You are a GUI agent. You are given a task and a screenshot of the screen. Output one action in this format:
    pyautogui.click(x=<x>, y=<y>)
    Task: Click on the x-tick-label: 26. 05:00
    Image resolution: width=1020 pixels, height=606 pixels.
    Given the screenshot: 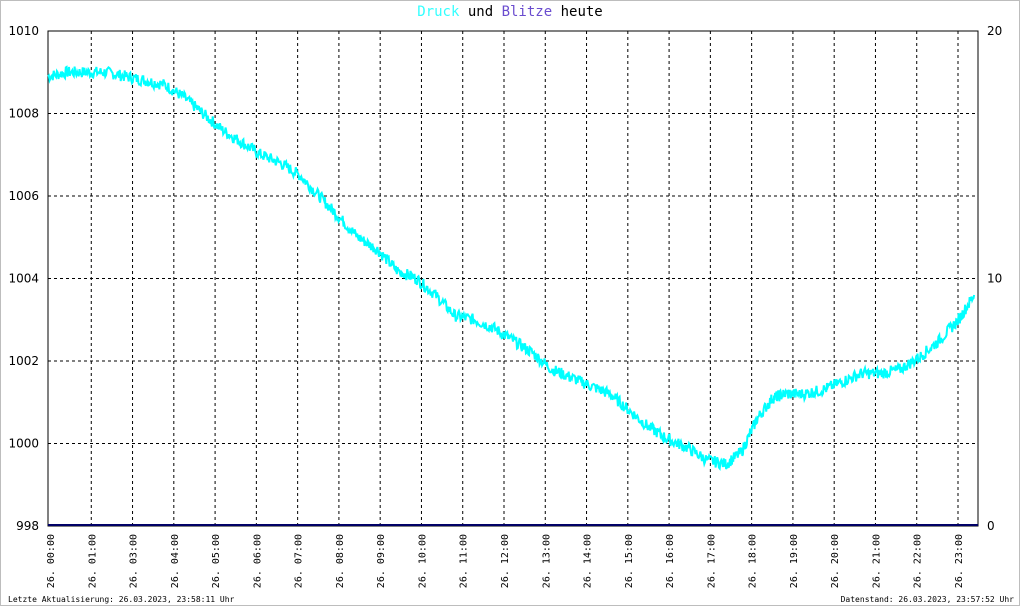 What is the action you would take?
    pyautogui.click(x=216, y=561)
    